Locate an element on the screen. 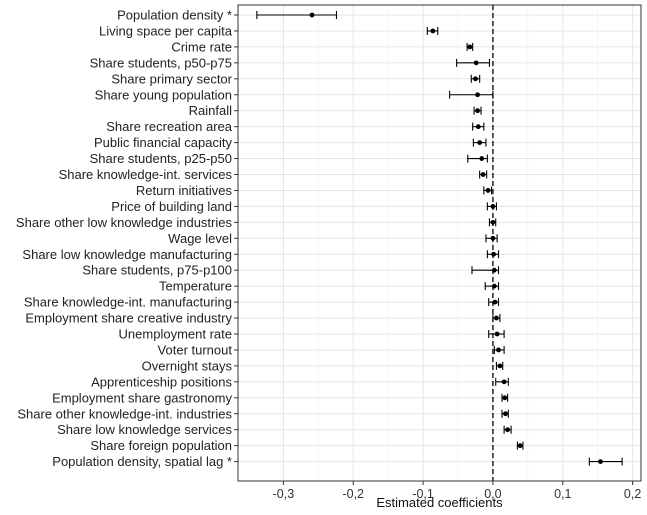  y-tick-label: Crime rate is located at coordinates (201, 46).